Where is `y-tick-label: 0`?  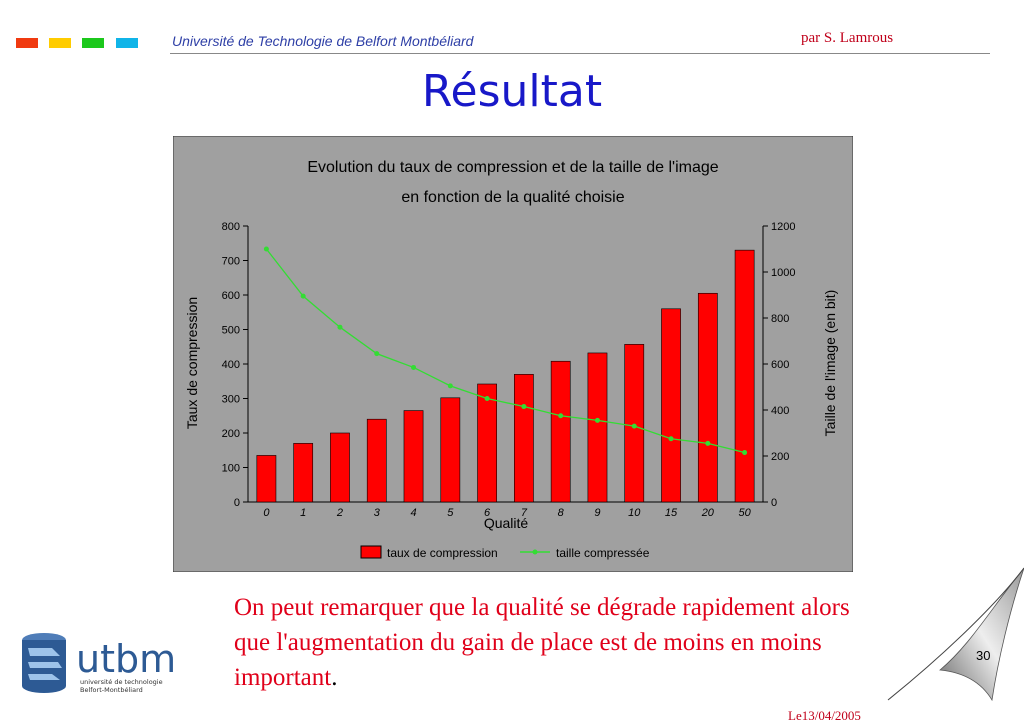 y-tick-label: 0 is located at coordinates (237, 503).